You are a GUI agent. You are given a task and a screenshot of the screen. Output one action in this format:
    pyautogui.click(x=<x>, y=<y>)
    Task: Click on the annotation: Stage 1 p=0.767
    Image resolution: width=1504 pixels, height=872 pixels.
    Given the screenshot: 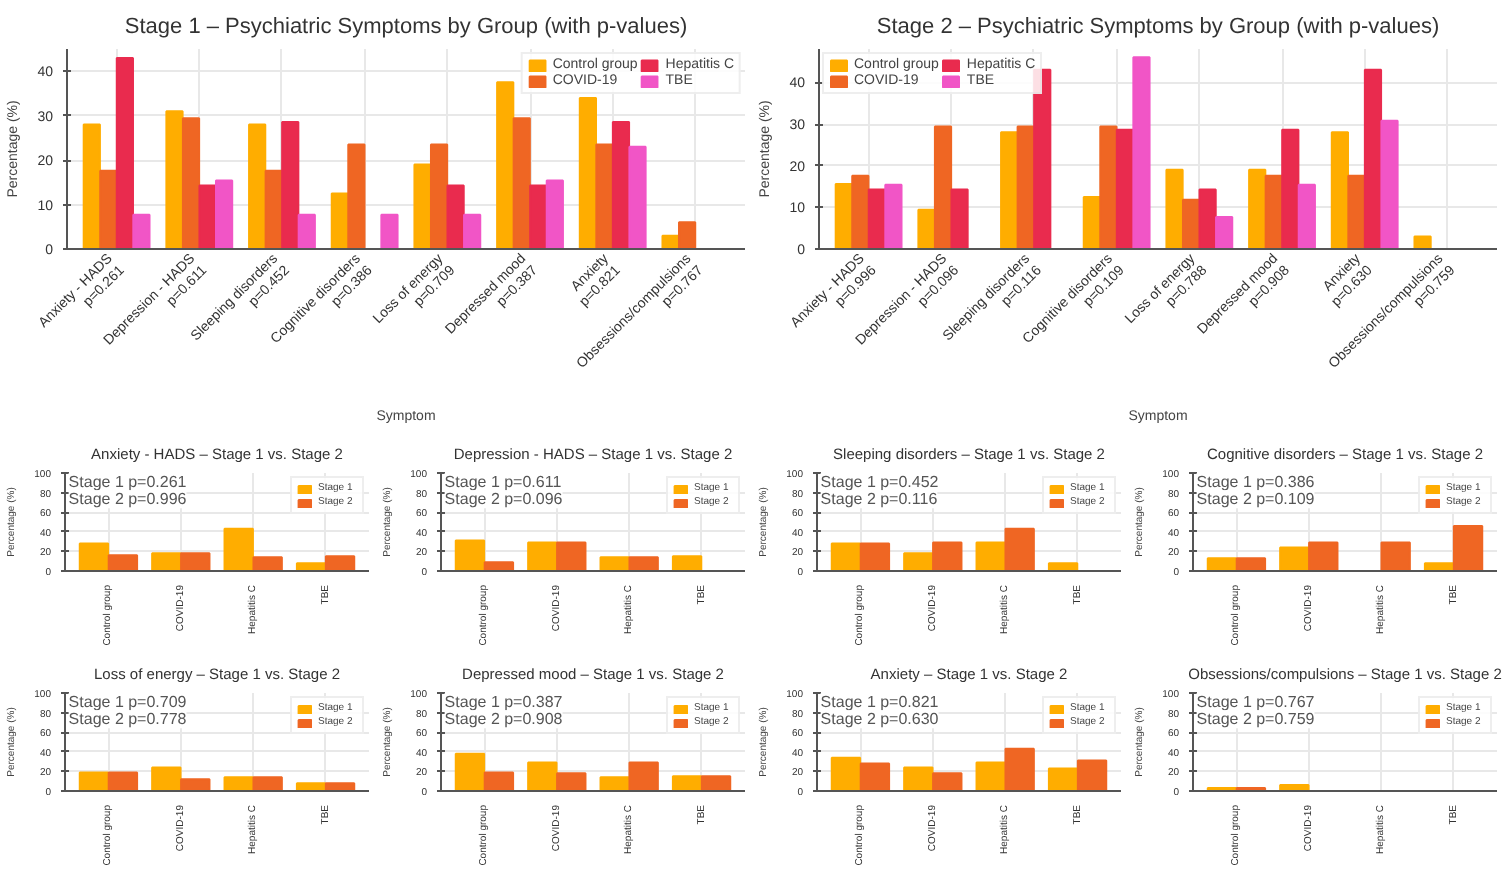 What is the action you would take?
    pyautogui.click(x=1256, y=701)
    